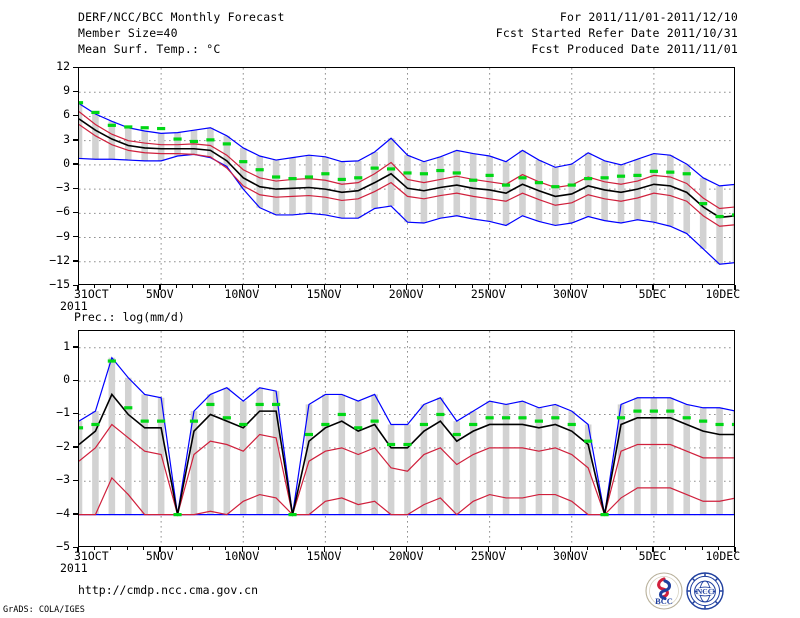 The width and height of the screenshot is (800, 618). I want to click on member-size-label: Member Size=40, so click(128, 33).